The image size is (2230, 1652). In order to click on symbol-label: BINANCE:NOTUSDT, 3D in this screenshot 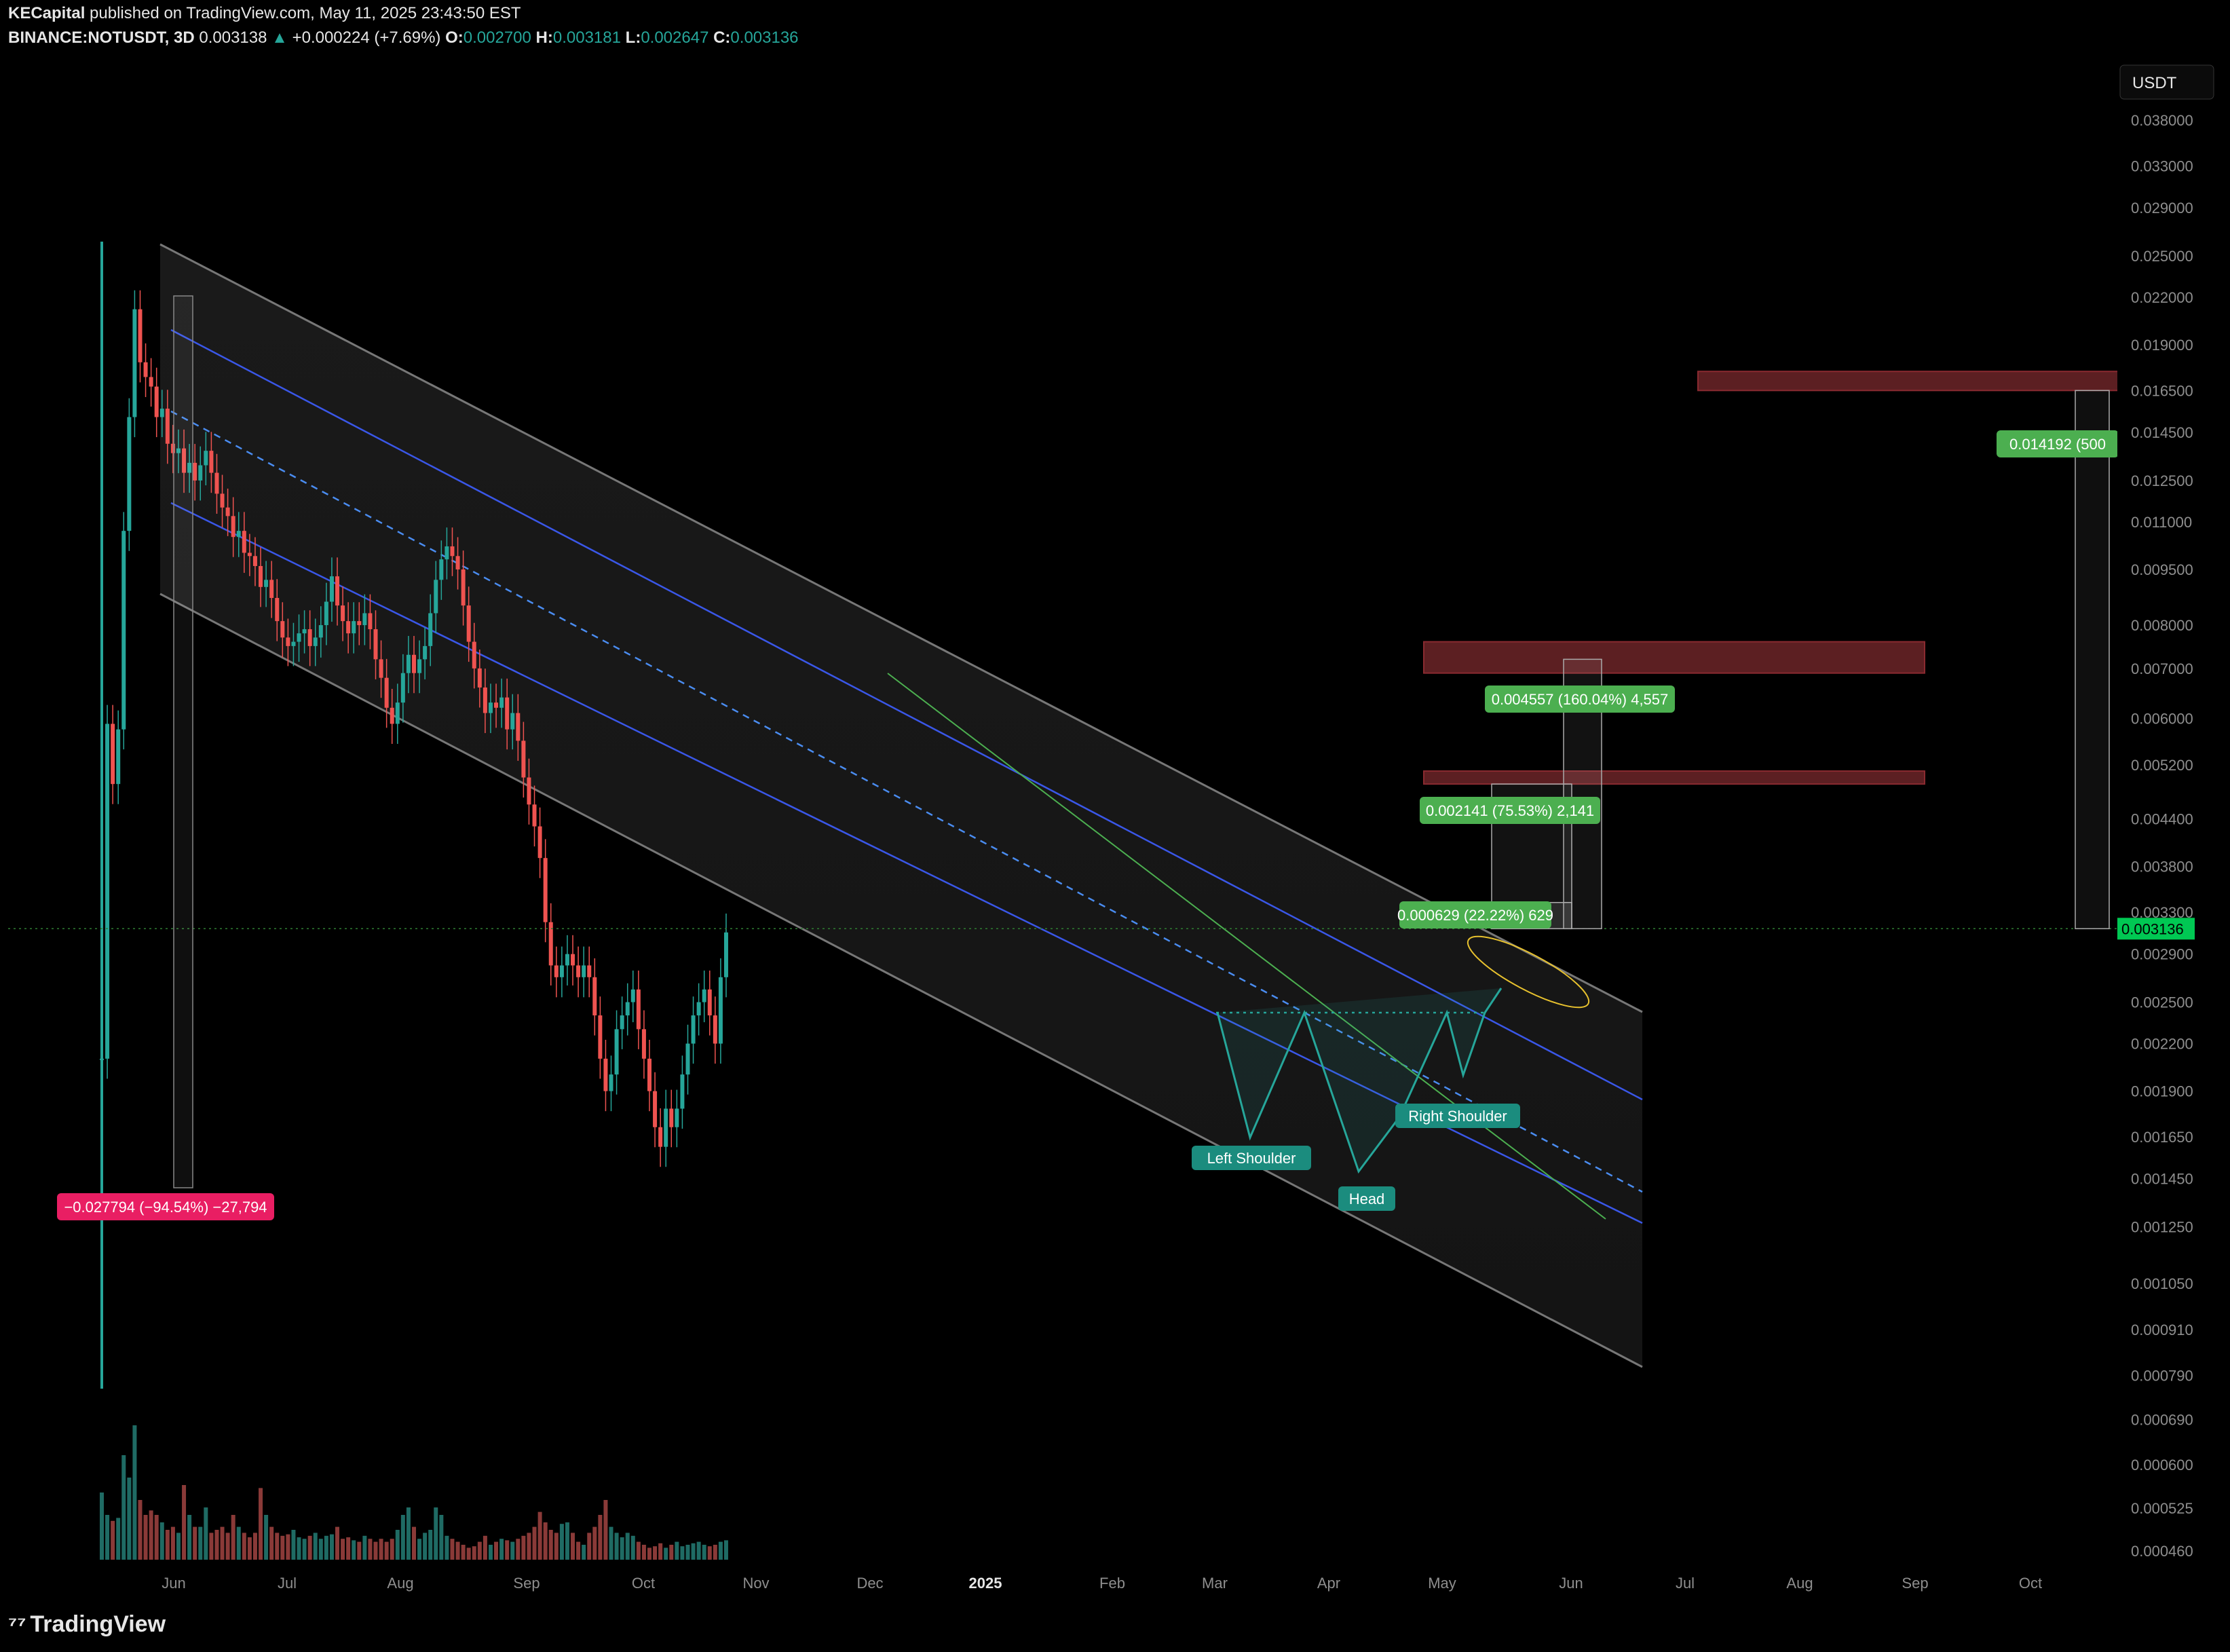, I will do `click(102, 38)`.